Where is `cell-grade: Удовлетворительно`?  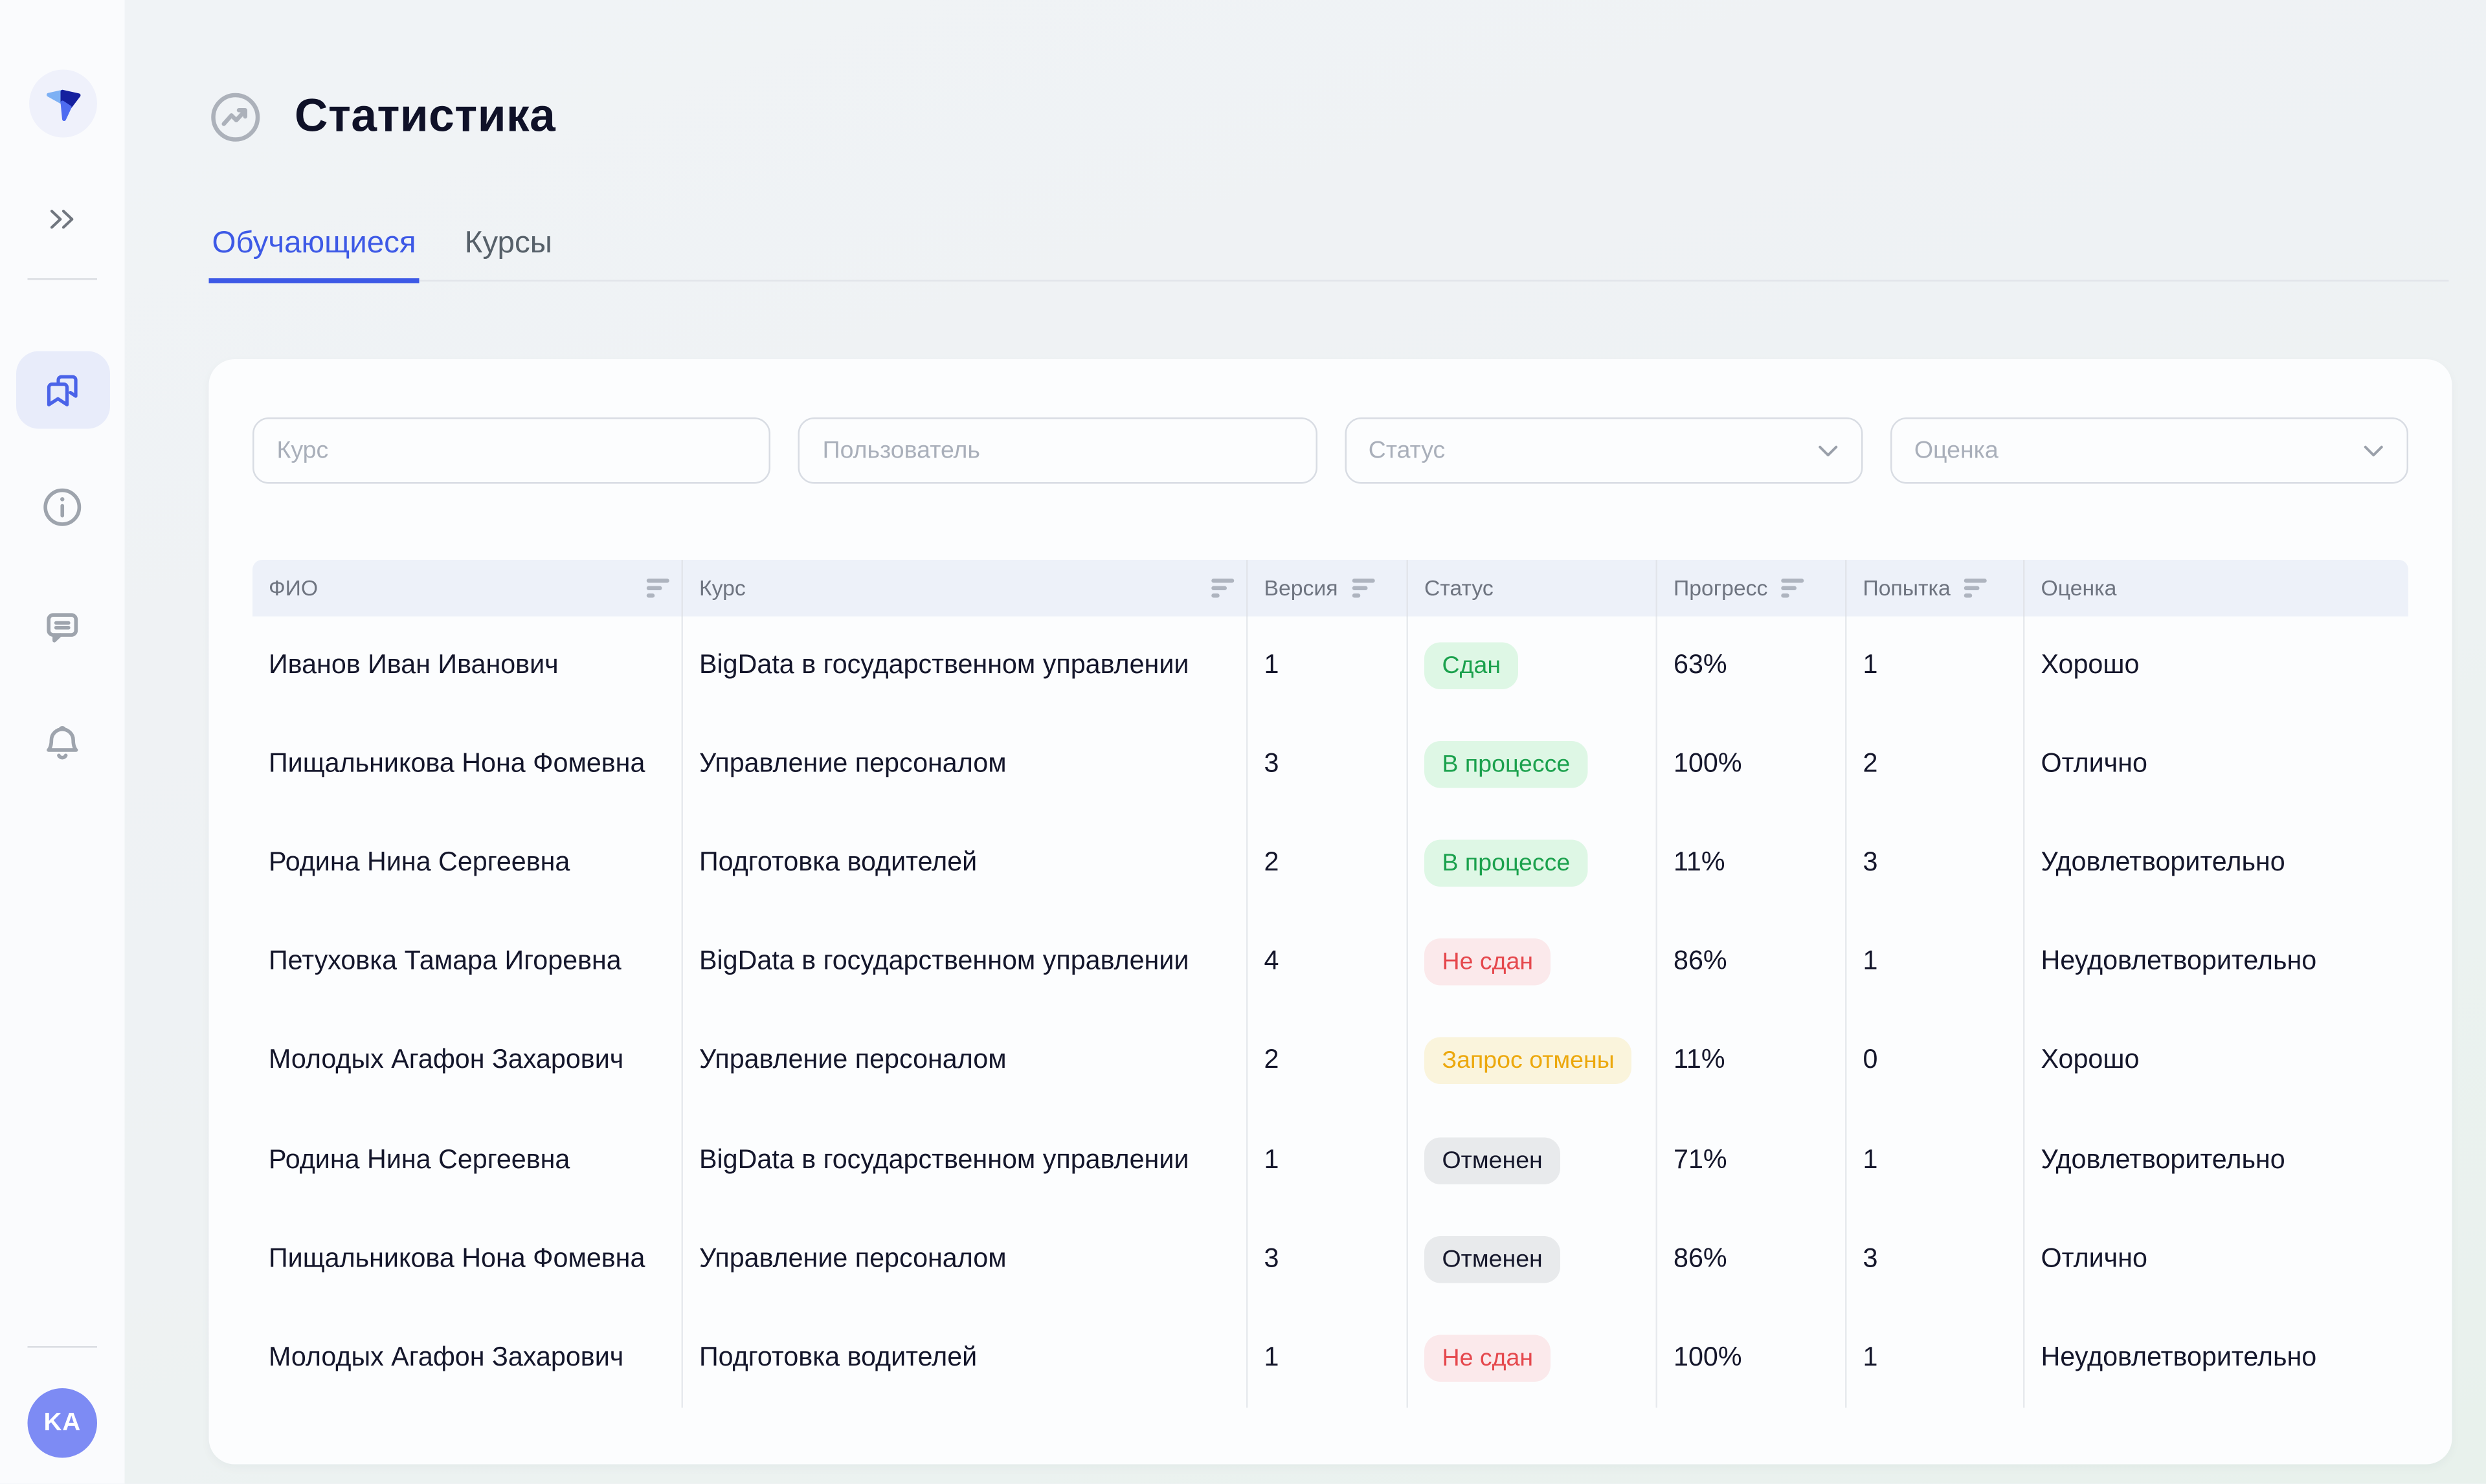 cell-grade: Удовлетворительно is located at coordinates (2216, 864).